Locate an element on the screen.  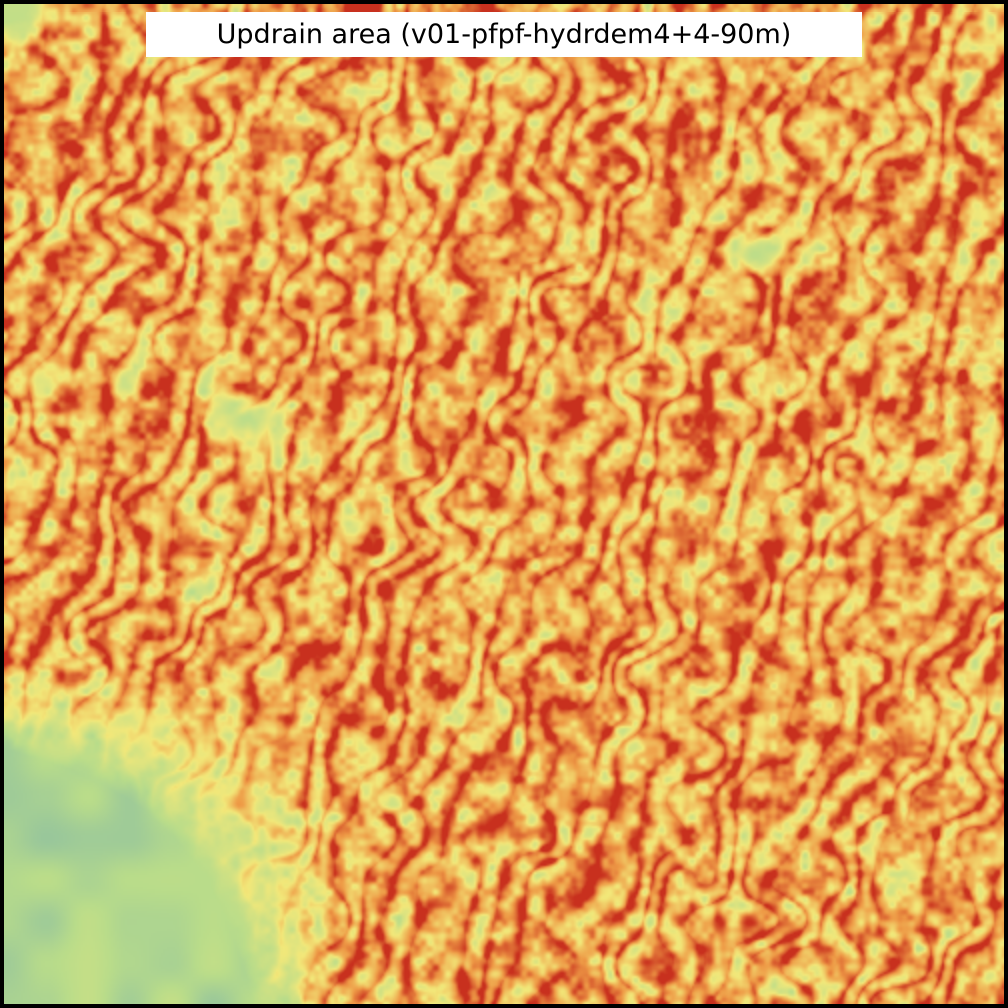
map-title: Updrain area (v01-pfpf-hydrdem4+4-90m) is located at coordinates (504, 34).